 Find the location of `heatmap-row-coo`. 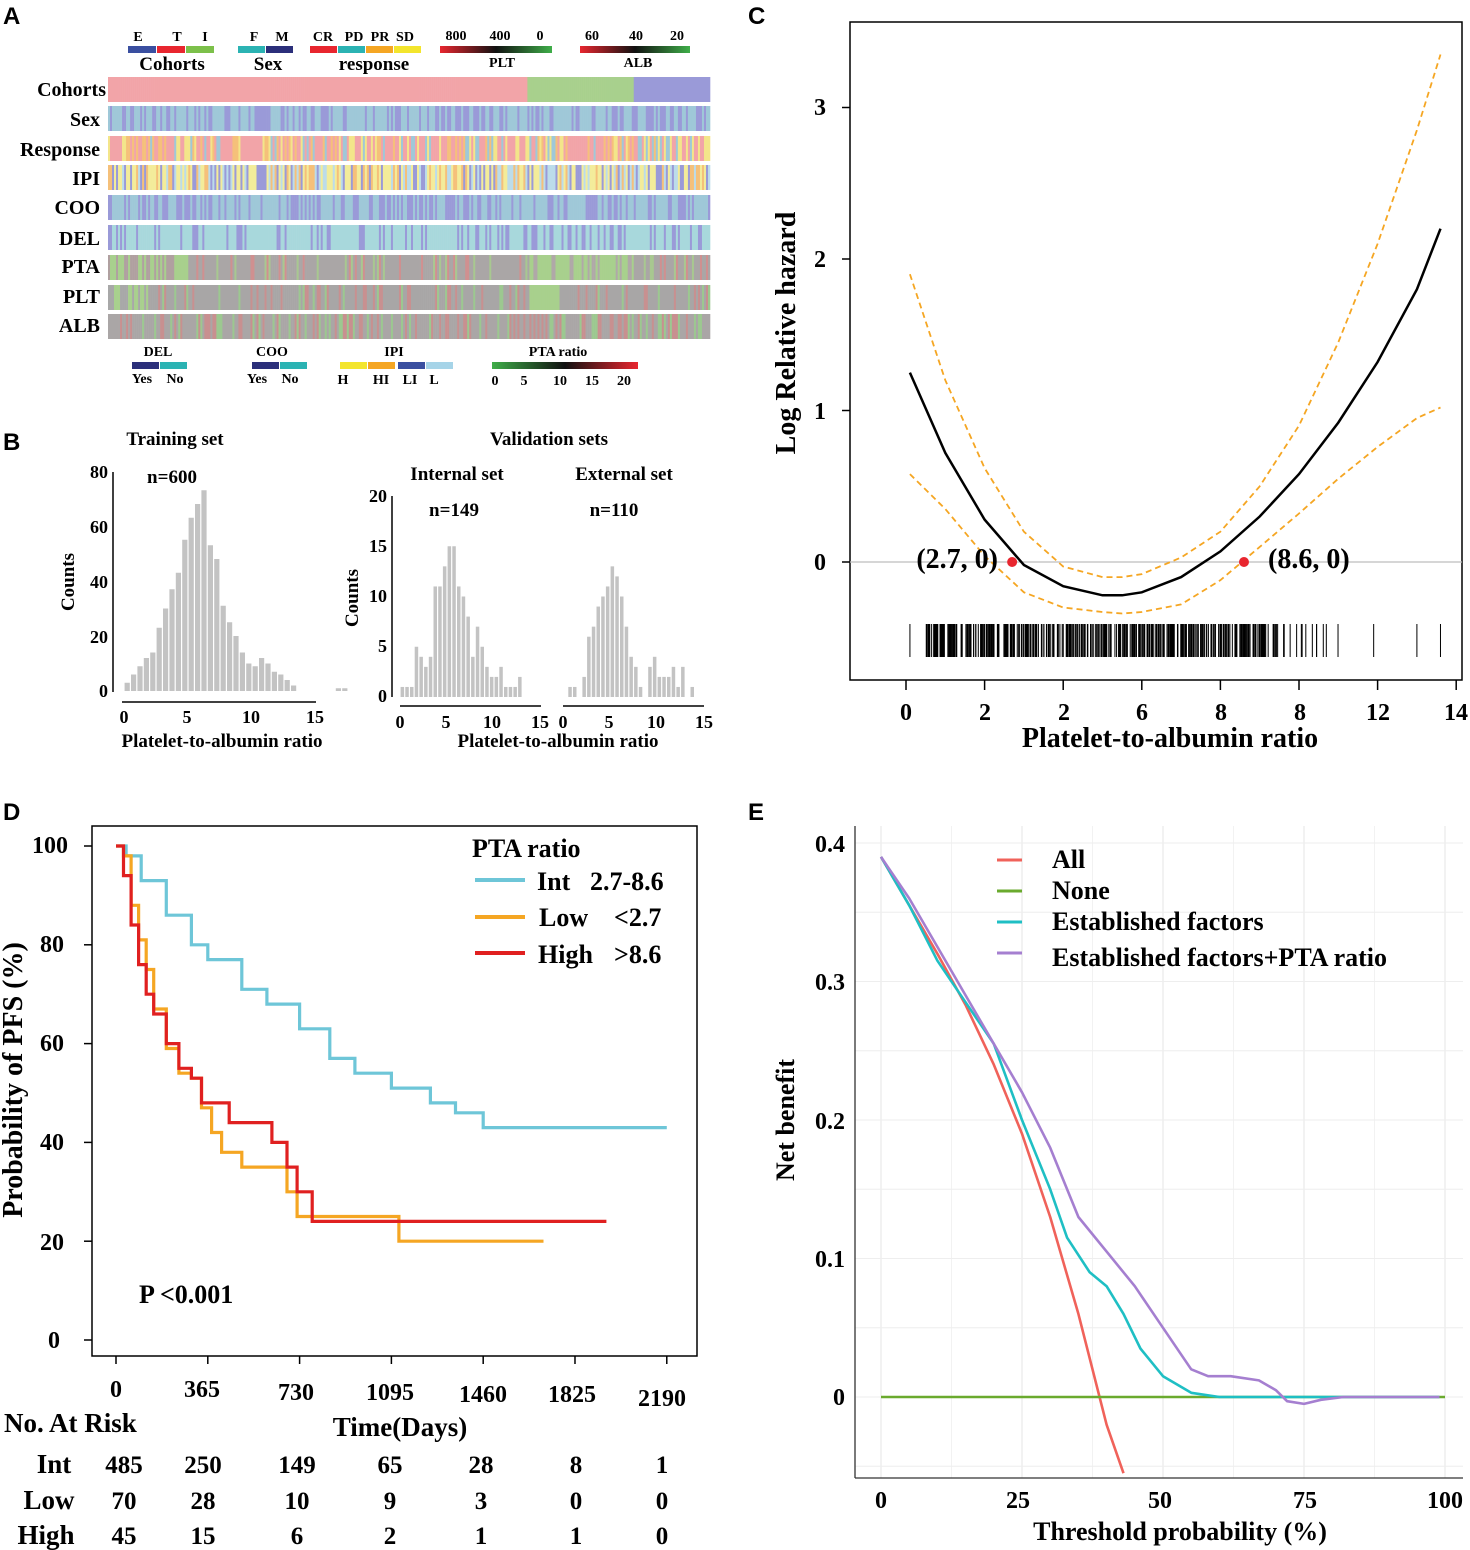

heatmap-row-coo is located at coordinates (409, 207).